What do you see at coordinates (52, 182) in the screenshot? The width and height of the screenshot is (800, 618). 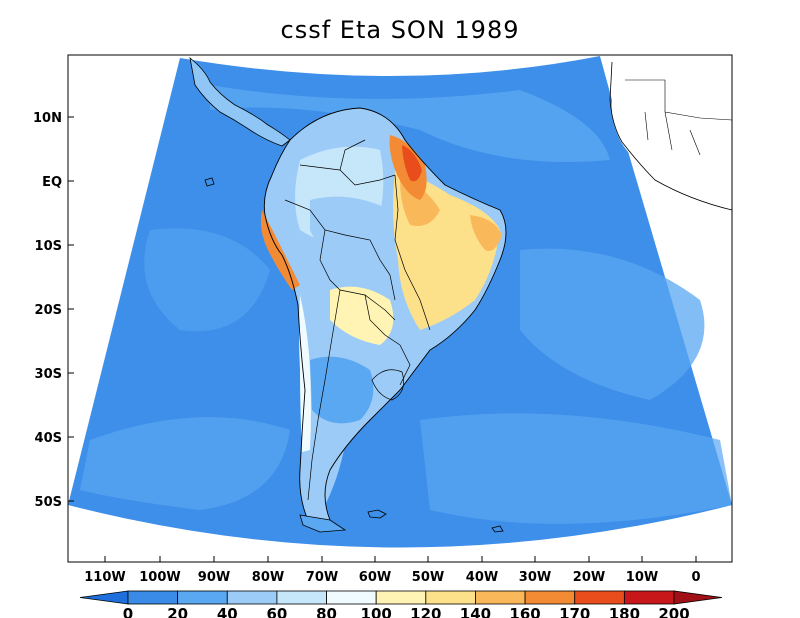 I see `lat-label-eq: EQ` at bounding box center [52, 182].